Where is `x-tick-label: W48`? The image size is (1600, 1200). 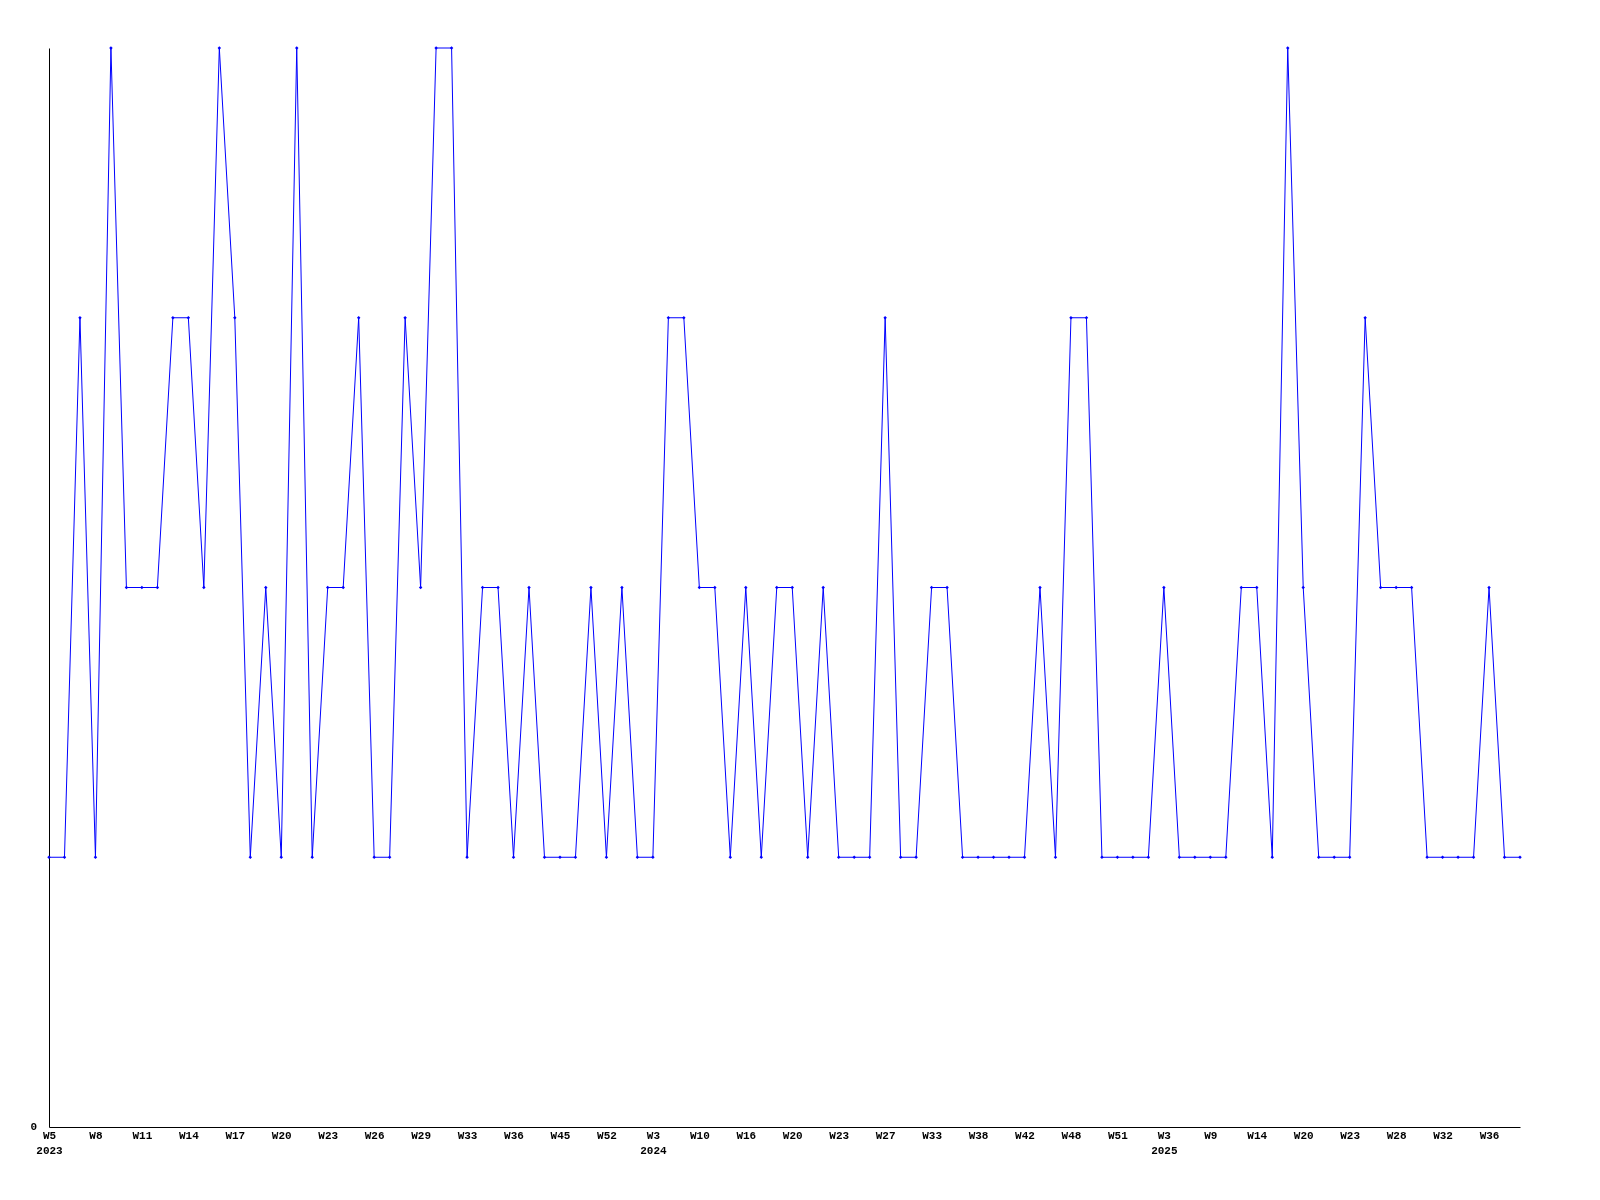
x-tick-label: W48 is located at coordinates (1071, 1135).